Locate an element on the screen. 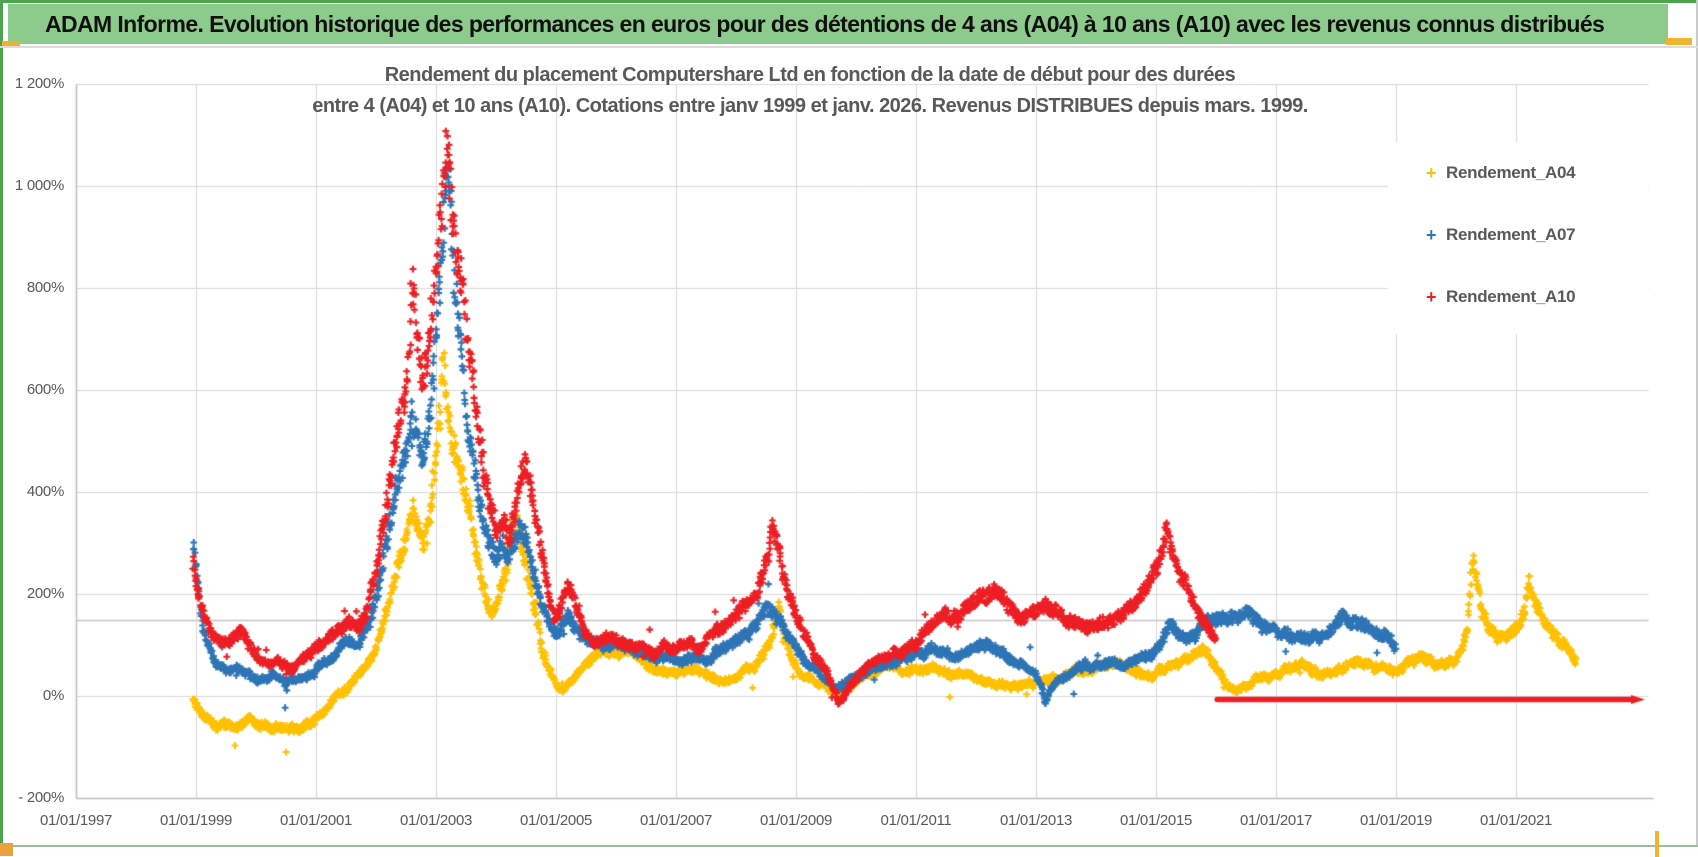 The width and height of the screenshot is (1698, 857). selection-handle-top-right is located at coordinates (1679, 41).